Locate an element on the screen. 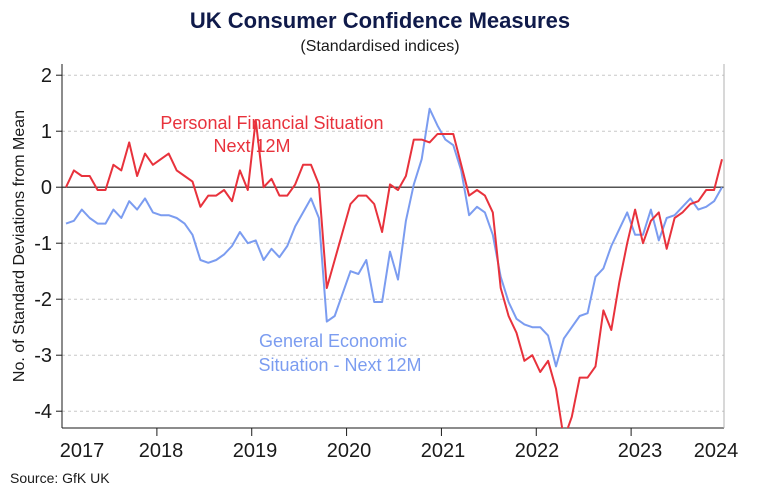 This screenshot has width=760, height=500. x-tick-label: 2021 is located at coordinates (443, 451).